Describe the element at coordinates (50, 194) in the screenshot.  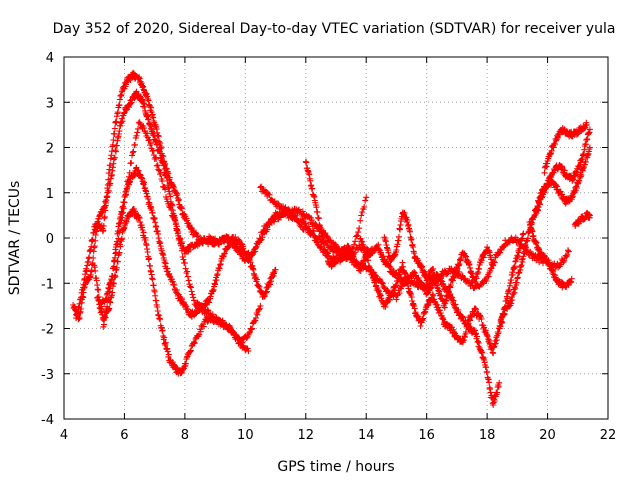
I see `y-tick-label: 1` at that location.